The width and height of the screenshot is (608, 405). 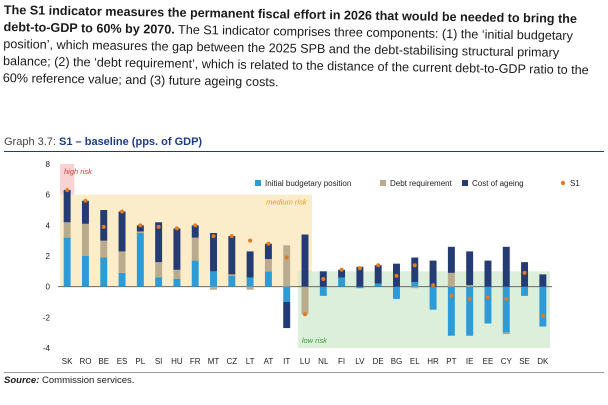 I want to click on s1-marker-ES, so click(x=122, y=211).